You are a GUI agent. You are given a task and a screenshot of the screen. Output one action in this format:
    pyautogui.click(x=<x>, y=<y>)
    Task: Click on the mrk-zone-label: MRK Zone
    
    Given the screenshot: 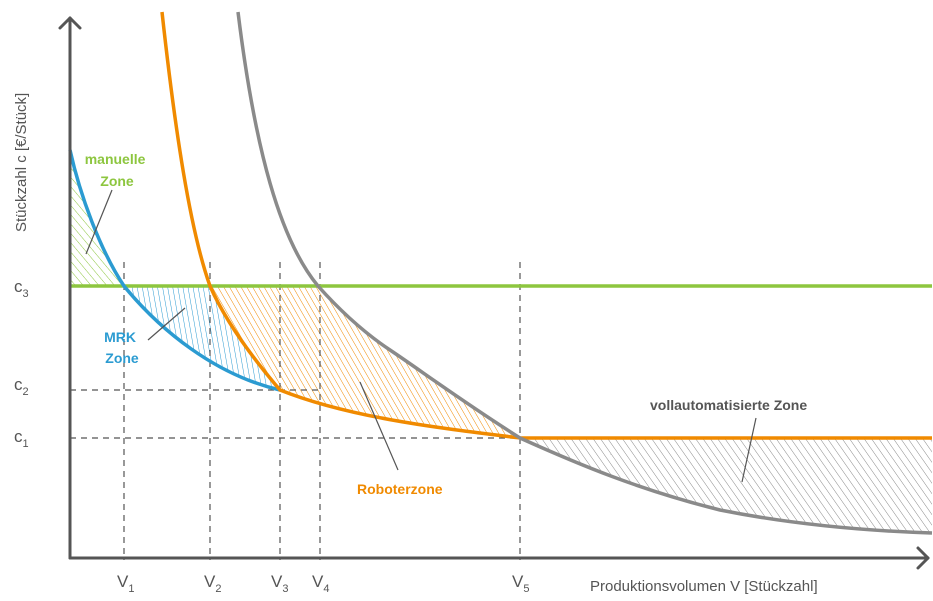 What is the action you would take?
    pyautogui.click(x=122, y=347)
    